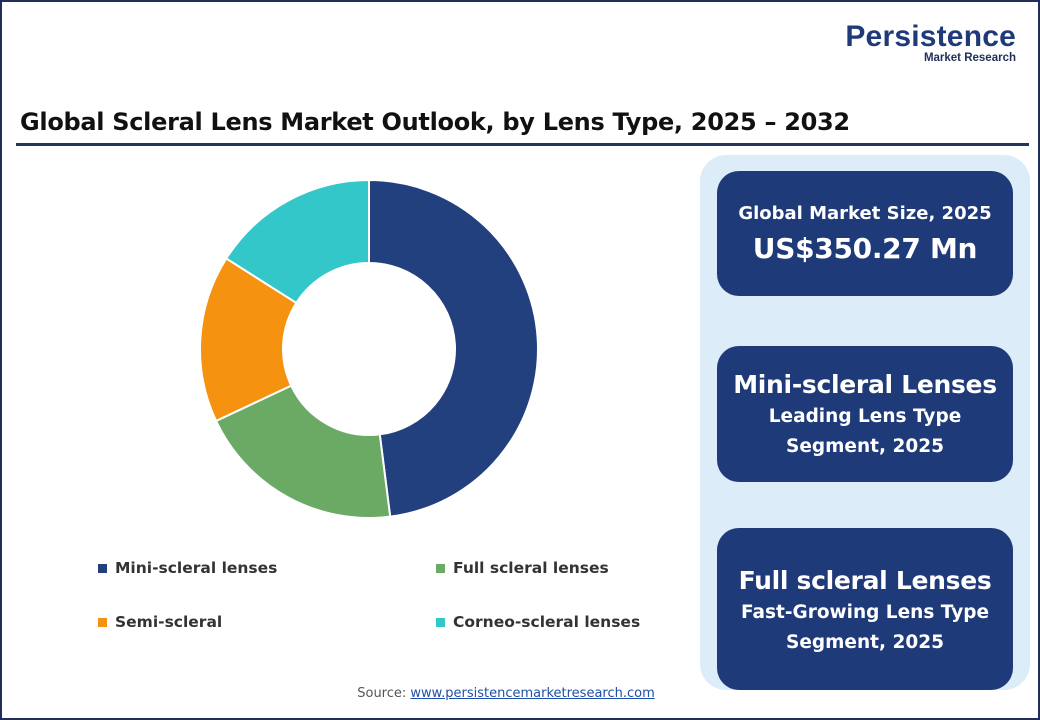  Describe the element at coordinates (865, 384) in the screenshot. I see `leading-segment-name: Mini-scleral Lenses` at that location.